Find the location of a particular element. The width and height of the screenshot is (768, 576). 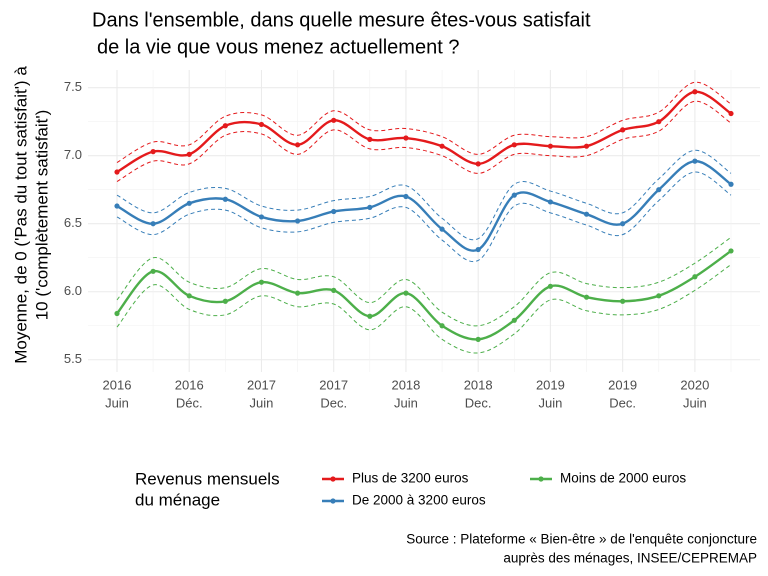

y-tick-label: 6.0 is located at coordinates (73, 290).